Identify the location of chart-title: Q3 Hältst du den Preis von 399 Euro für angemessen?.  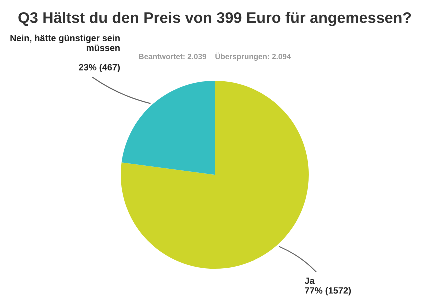
(215, 19).